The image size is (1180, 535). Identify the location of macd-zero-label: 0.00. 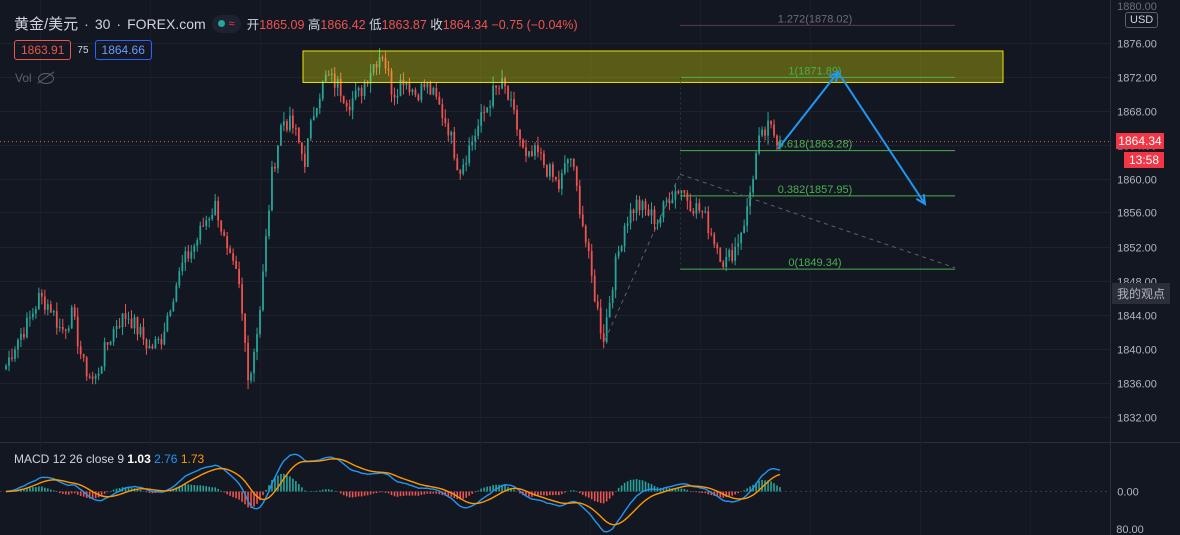
(1127, 493).